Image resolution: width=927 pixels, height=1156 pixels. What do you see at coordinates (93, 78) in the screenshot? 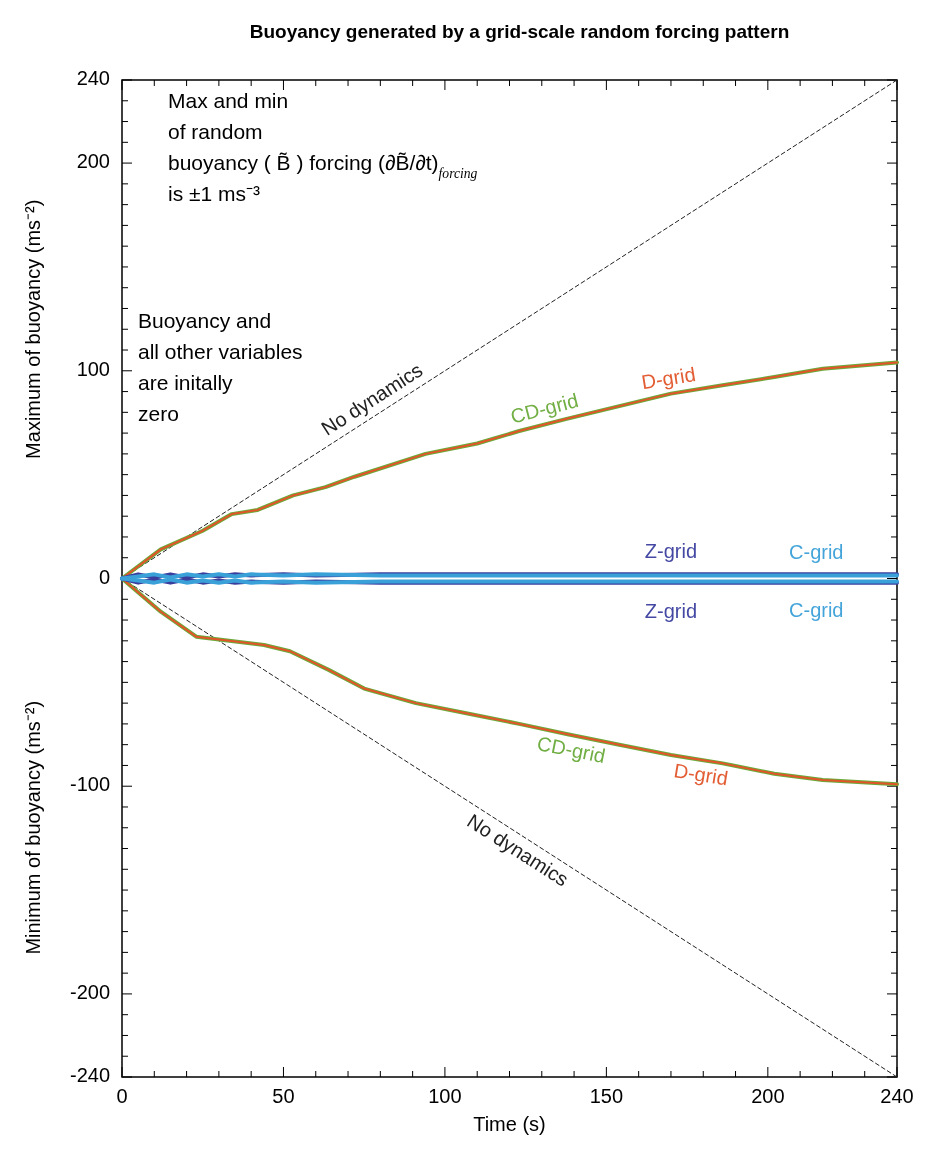
I see `y-tick-label: 240` at bounding box center [93, 78].